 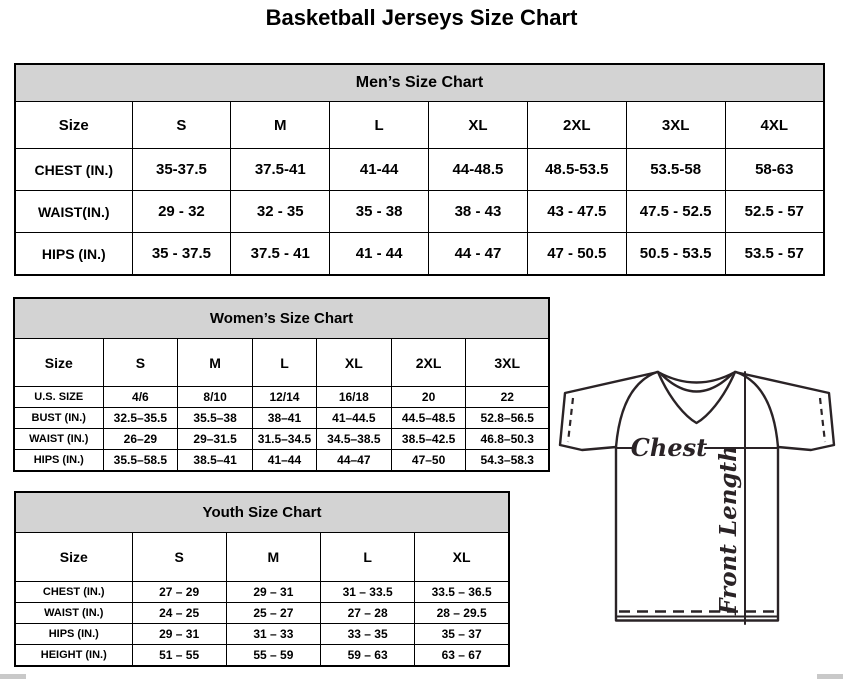 What do you see at coordinates (367, 634) in the screenshot?
I see `table-cell: 33 – 35` at bounding box center [367, 634].